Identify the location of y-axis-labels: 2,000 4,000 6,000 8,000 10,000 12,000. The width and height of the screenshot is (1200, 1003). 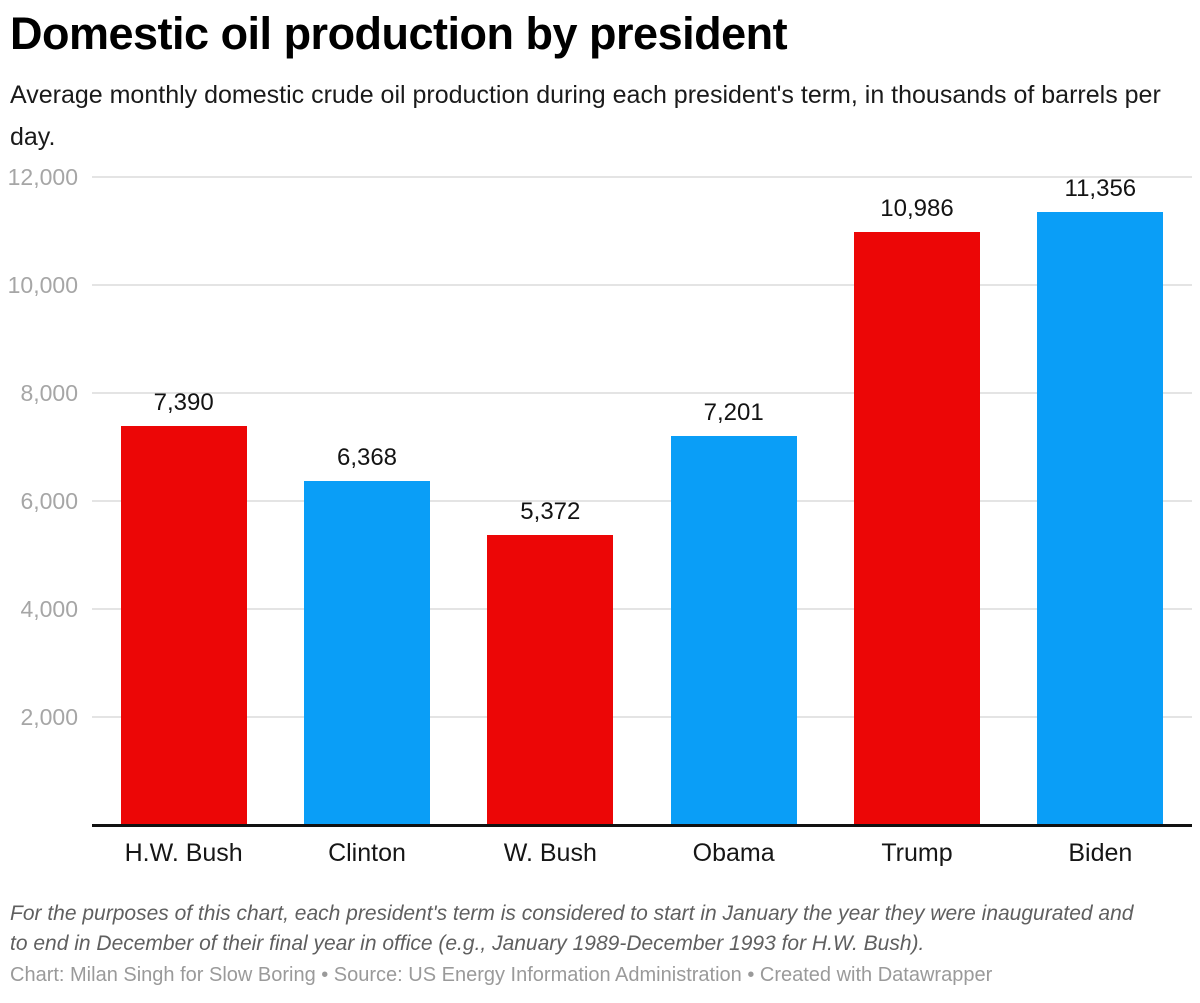
(39, 494).